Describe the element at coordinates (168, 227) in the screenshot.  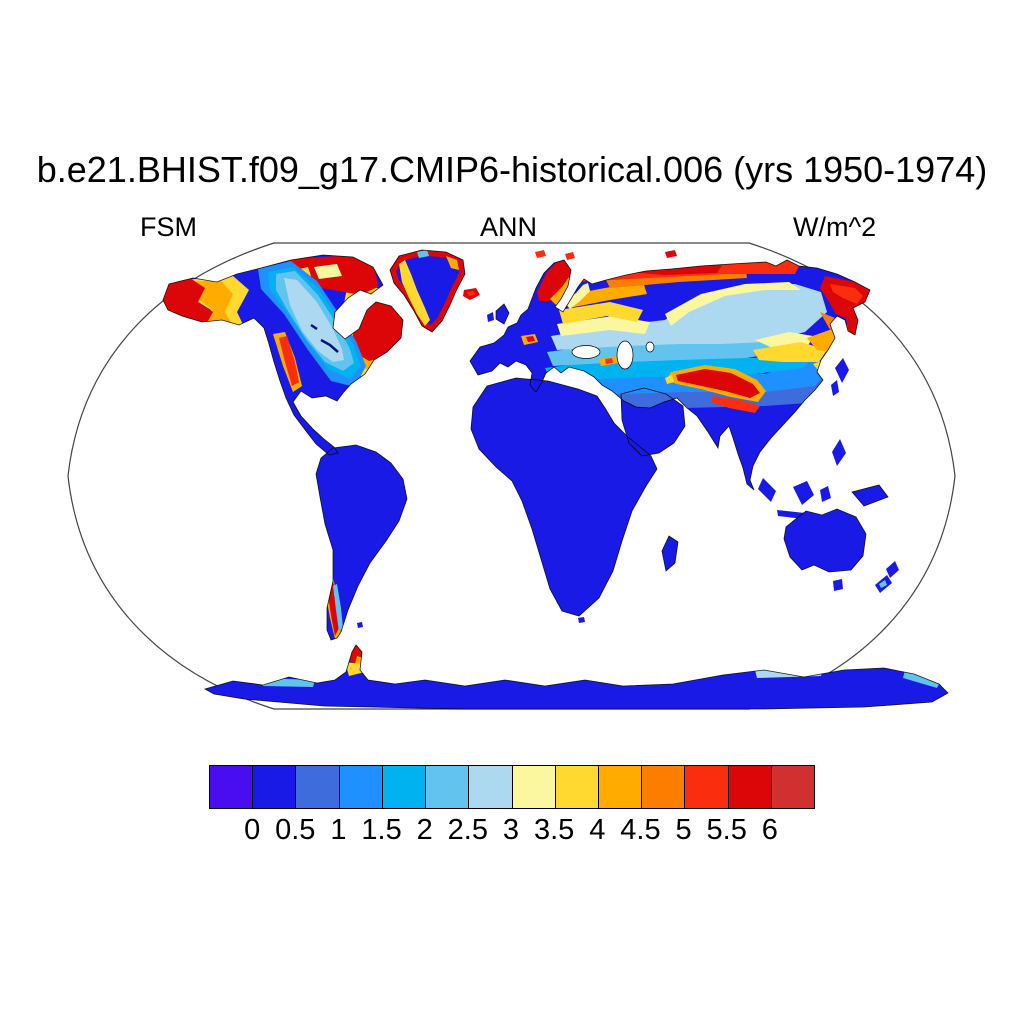
I see `variable-label: FSM` at that location.